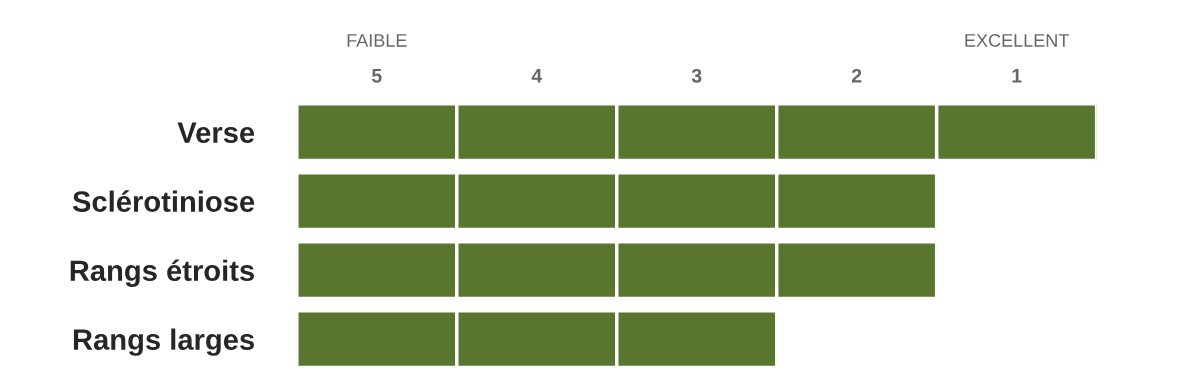 This screenshot has height=392, width=1192. I want to click on y-tick-label: Verse, so click(216, 132).